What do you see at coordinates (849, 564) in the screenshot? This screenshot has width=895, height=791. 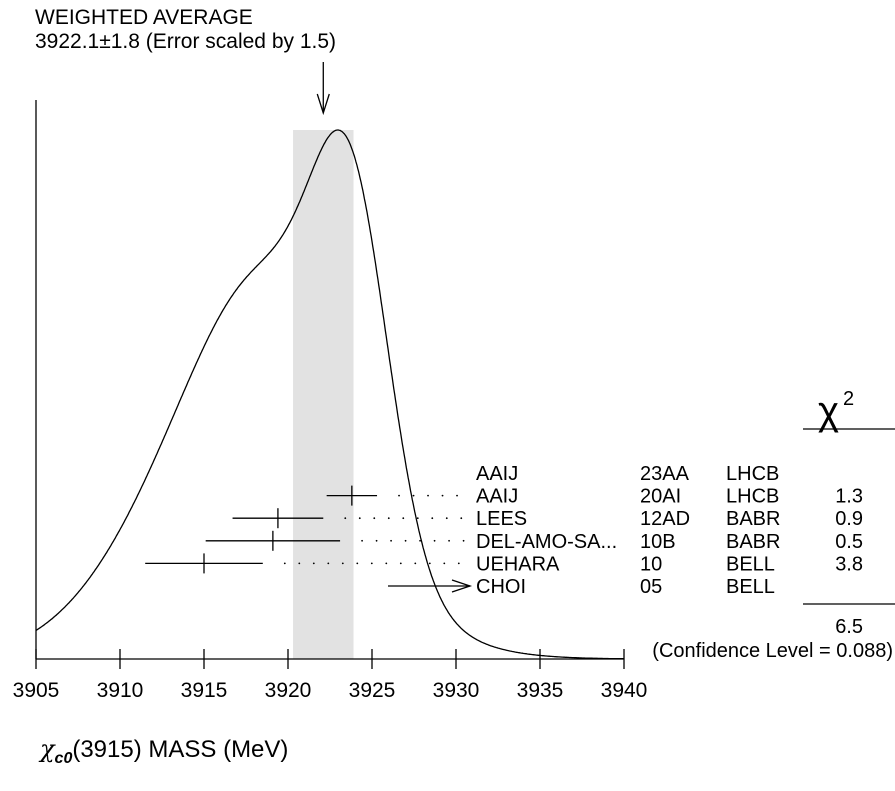 I see `table-chi2: 3.8` at bounding box center [849, 564].